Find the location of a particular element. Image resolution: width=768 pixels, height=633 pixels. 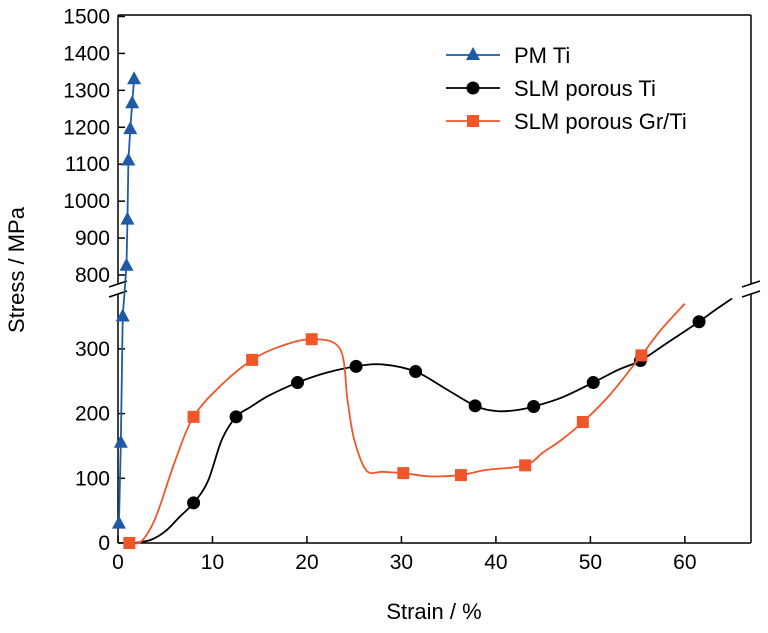

x-tick-label: 60 is located at coordinates (684, 562).